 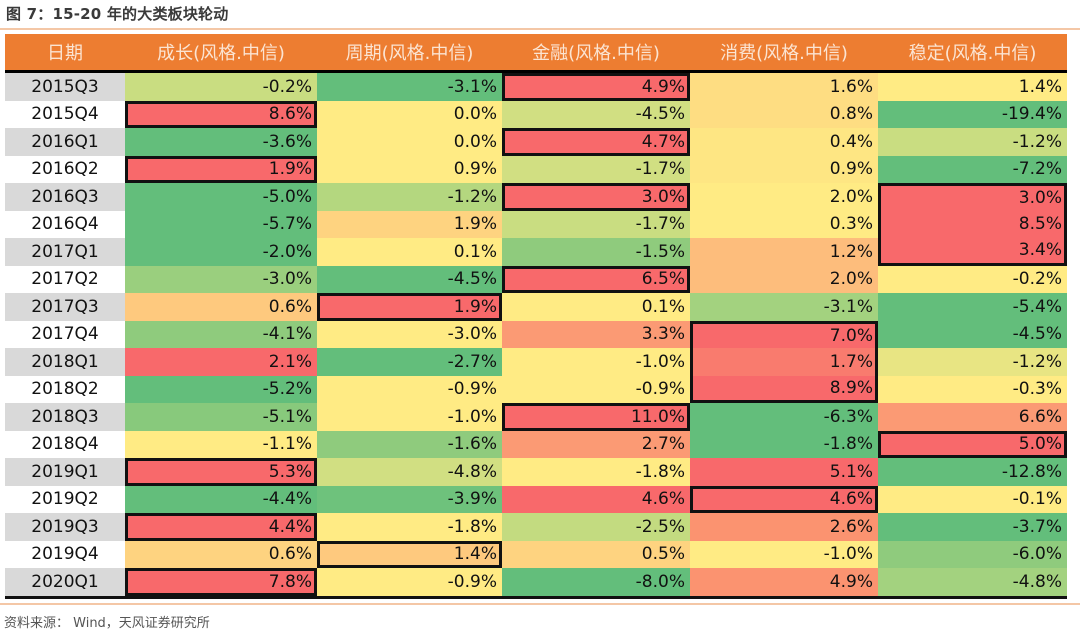 What do you see at coordinates (409, 554) in the screenshot?
I see `cycle-cell: 1.4%` at bounding box center [409, 554].